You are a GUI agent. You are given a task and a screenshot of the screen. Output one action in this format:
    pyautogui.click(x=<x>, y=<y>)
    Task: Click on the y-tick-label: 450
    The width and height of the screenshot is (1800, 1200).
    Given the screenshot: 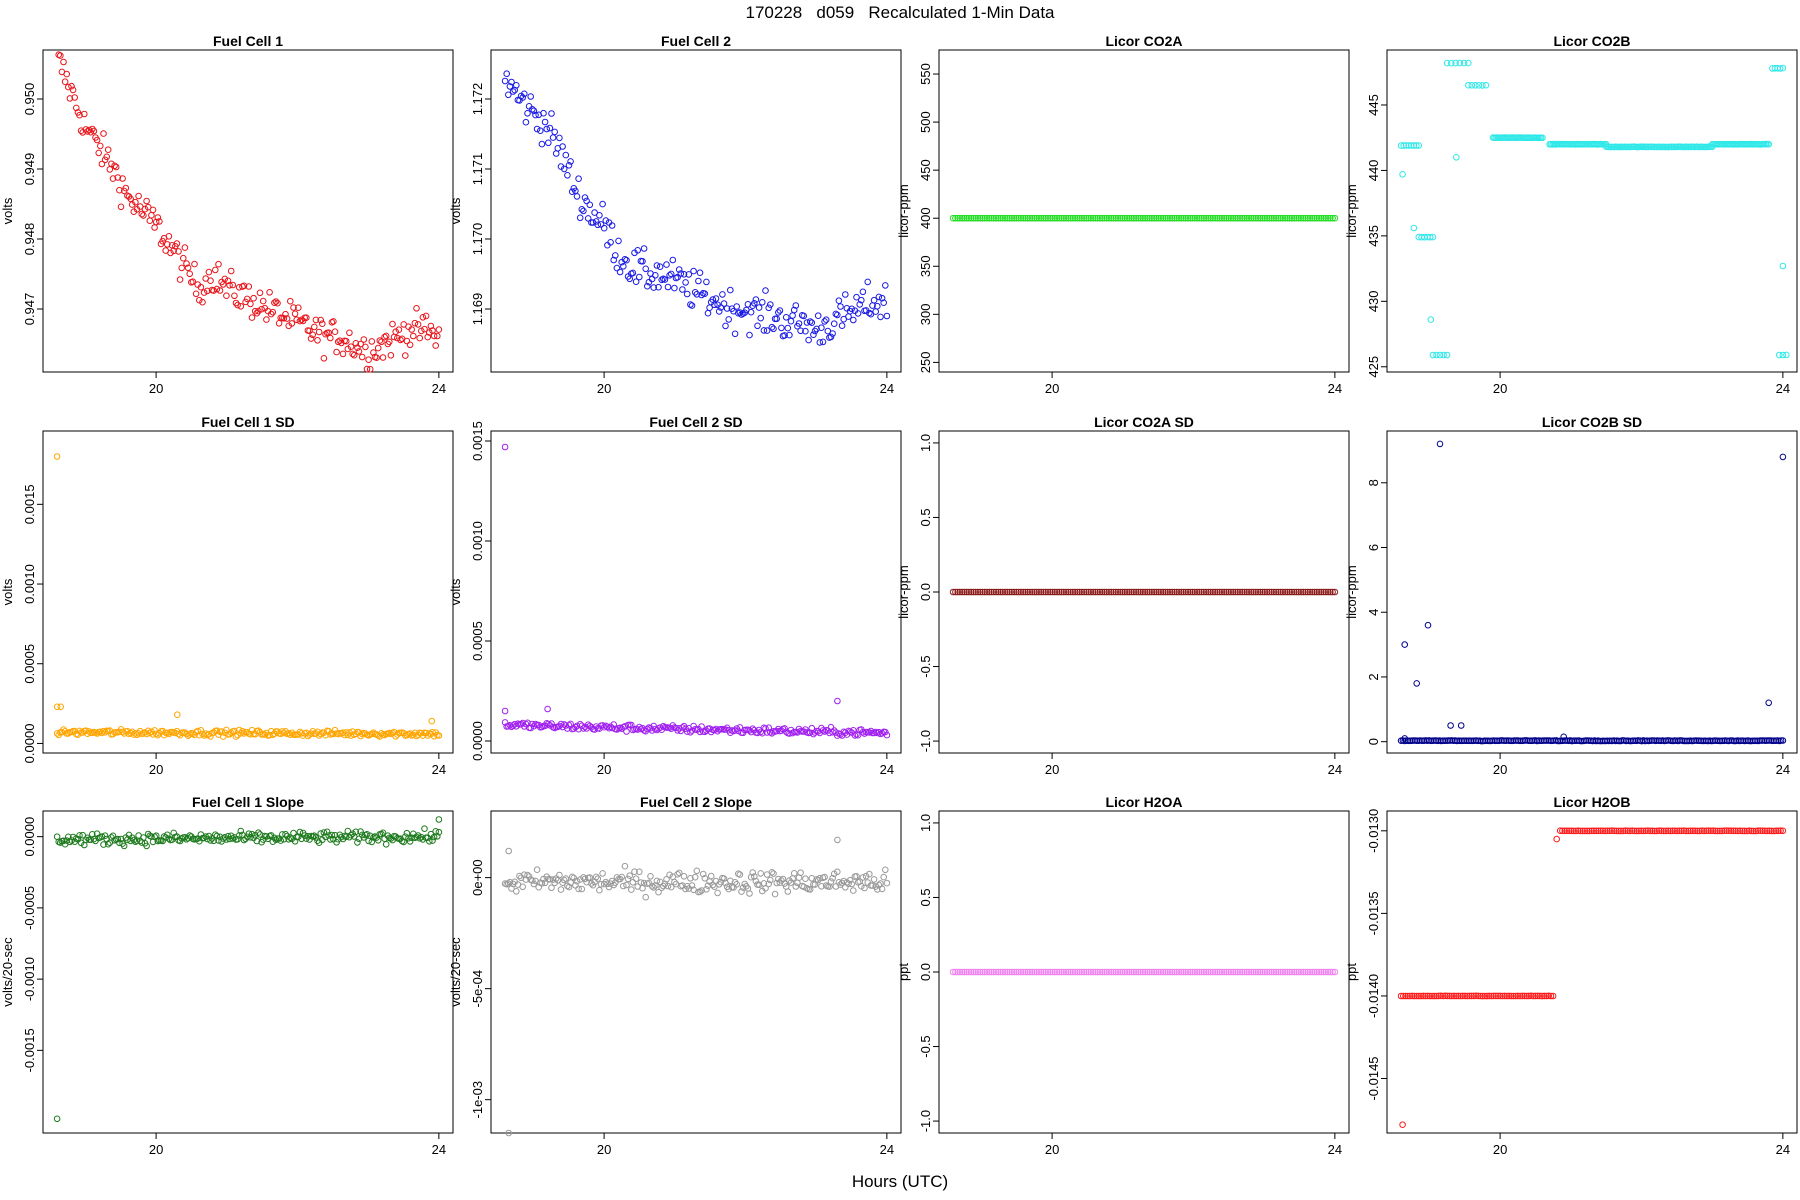 What is the action you would take?
    pyautogui.click(x=925, y=170)
    